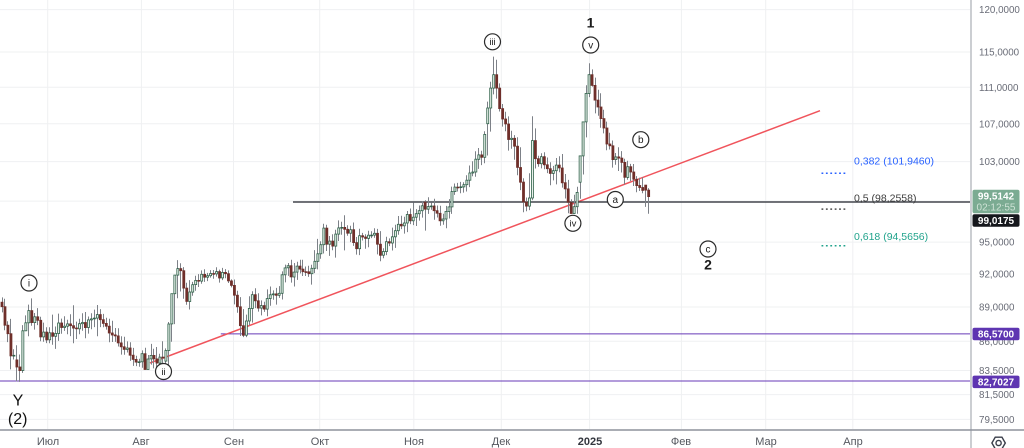 The width and height of the screenshot is (1024, 448). Describe the element at coordinates (999, 53) in the screenshot. I see `svg-text: 115,0000` at that location.